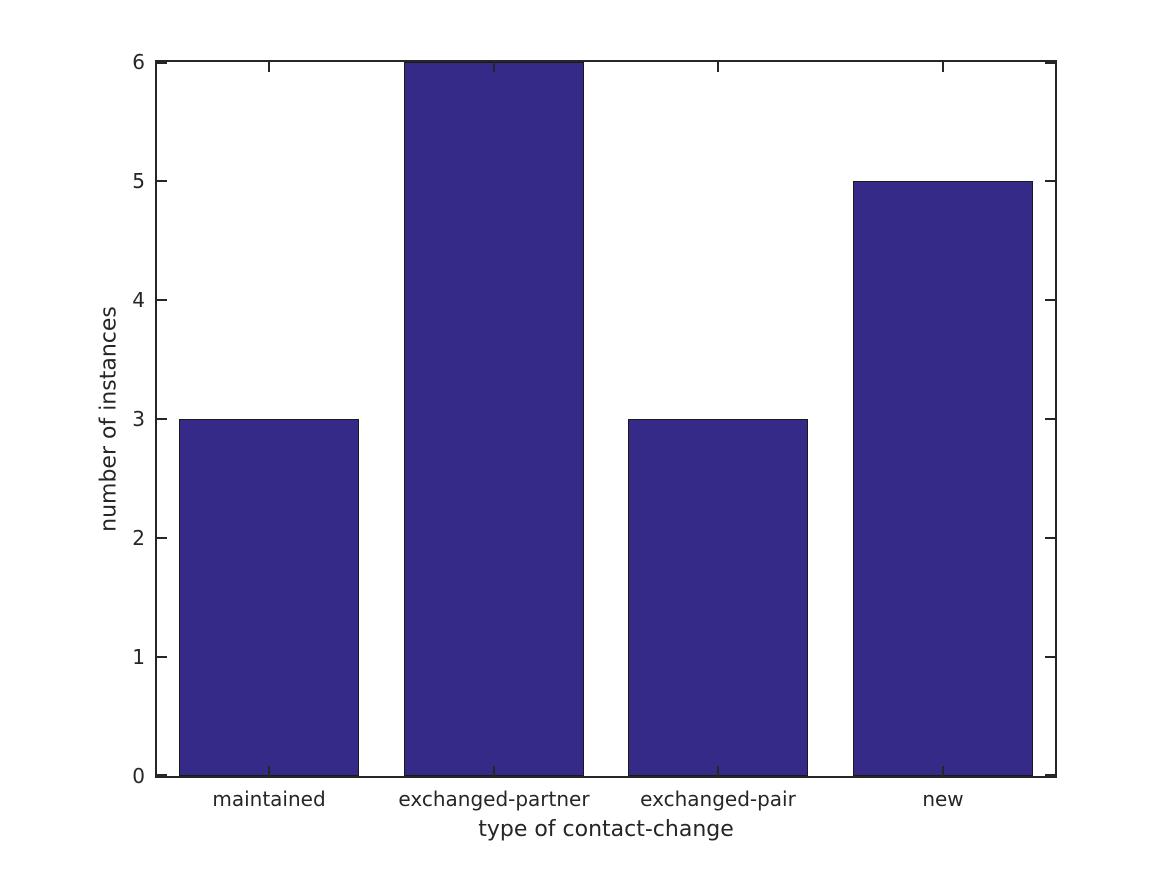 The image size is (1167, 875). Describe the element at coordinates (138, 538) in the screenshot. I see `y-tick-label: 2` at that location.